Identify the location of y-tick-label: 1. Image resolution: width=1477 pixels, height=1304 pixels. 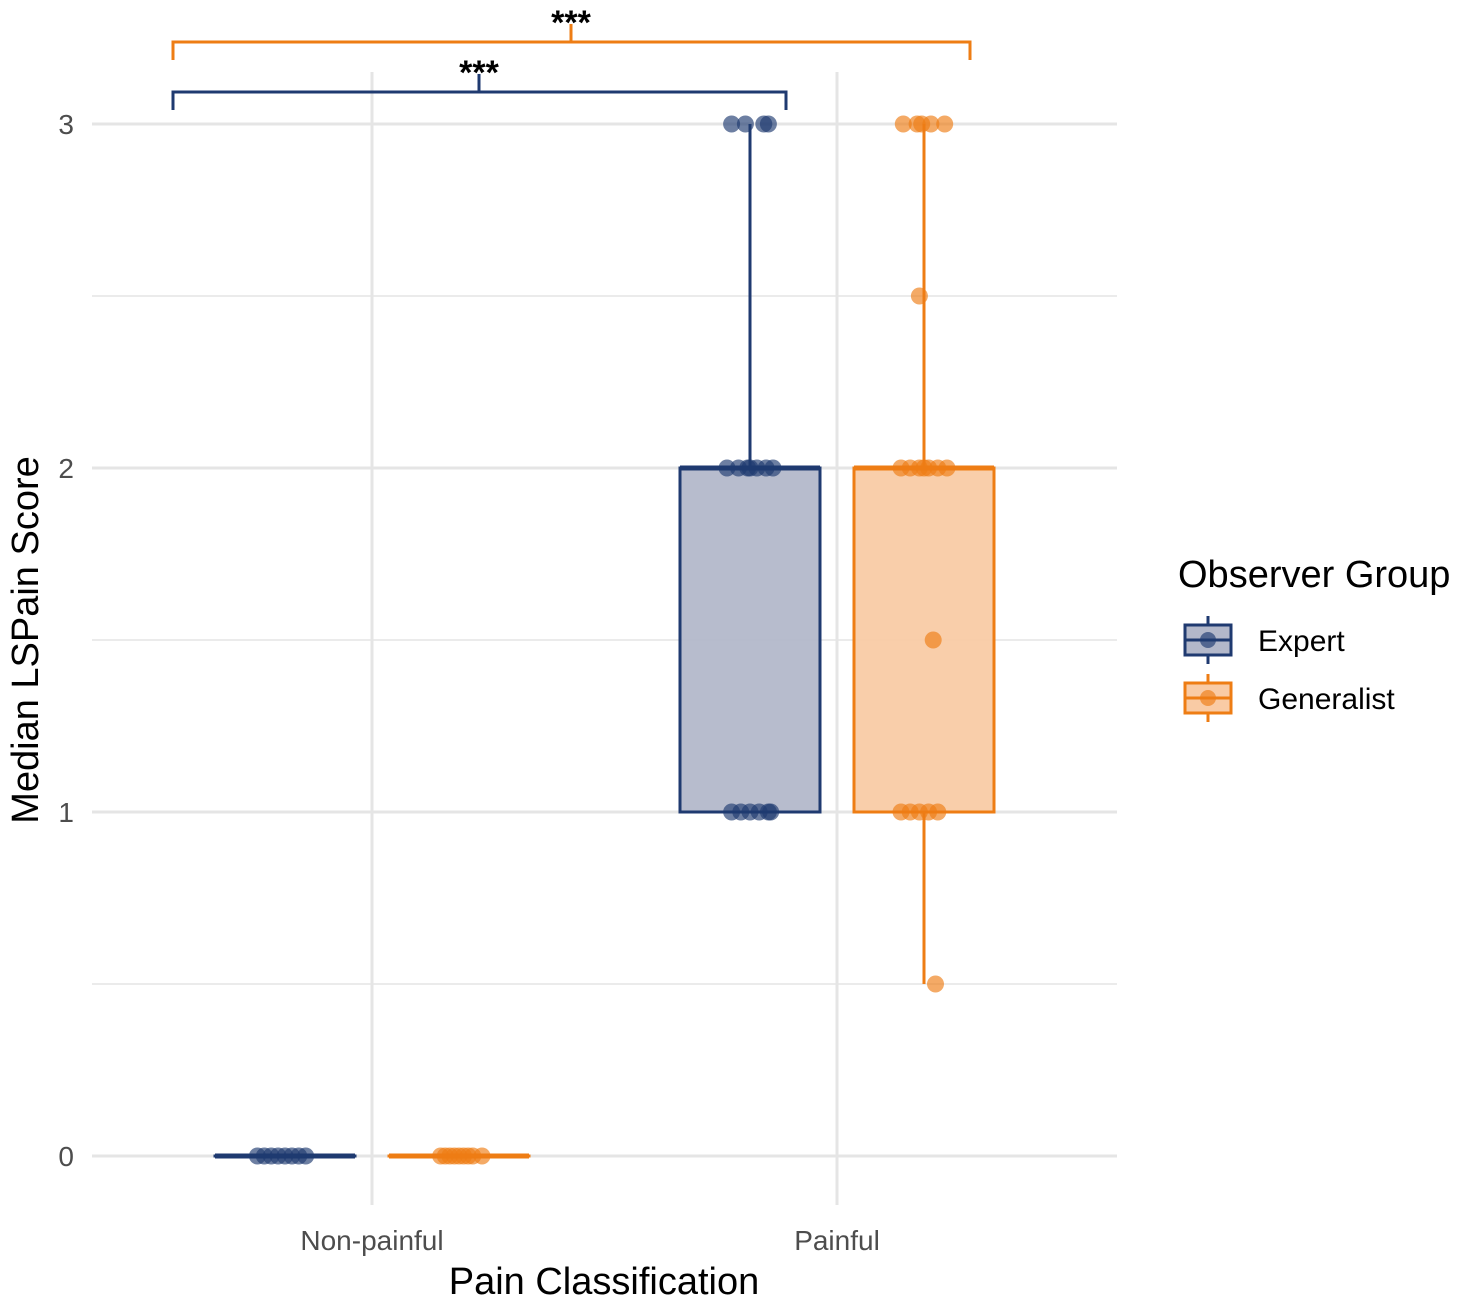
(66, 812).